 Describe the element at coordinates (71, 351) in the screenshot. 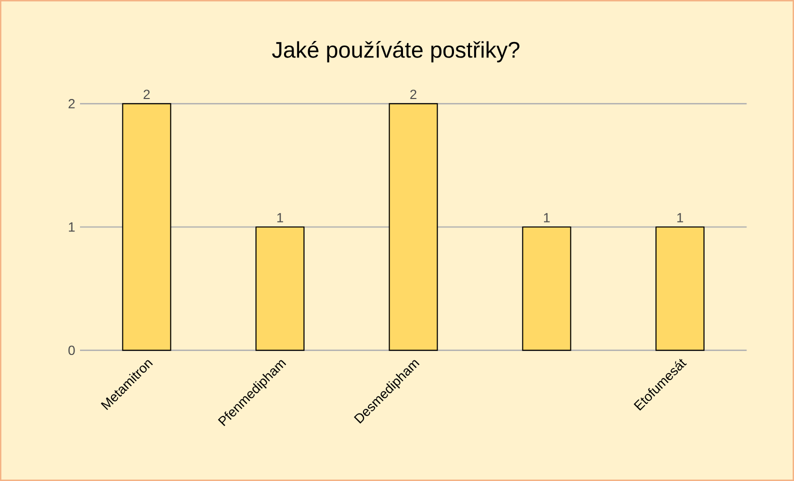

I see `y-tick-label: 0` at that location.